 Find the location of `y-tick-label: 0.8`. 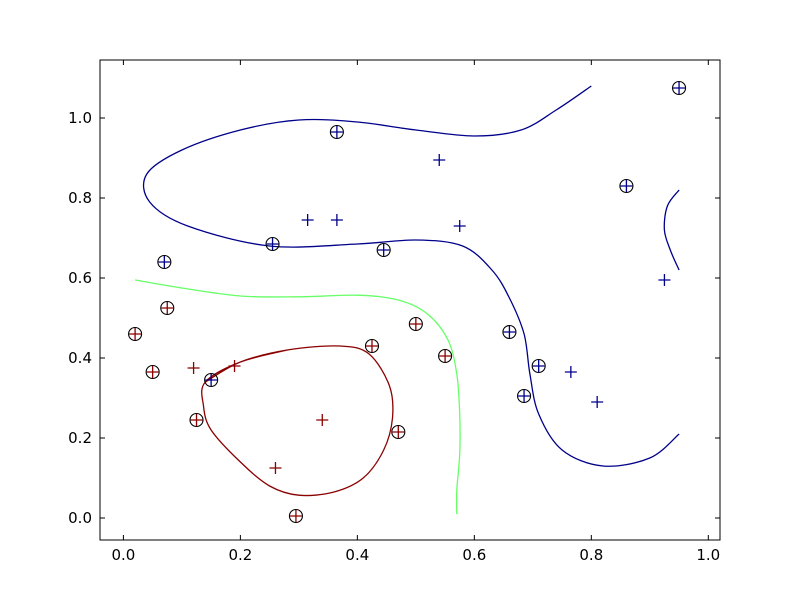

y-tick-label: 0.8 is located at coordinates (80, 198).